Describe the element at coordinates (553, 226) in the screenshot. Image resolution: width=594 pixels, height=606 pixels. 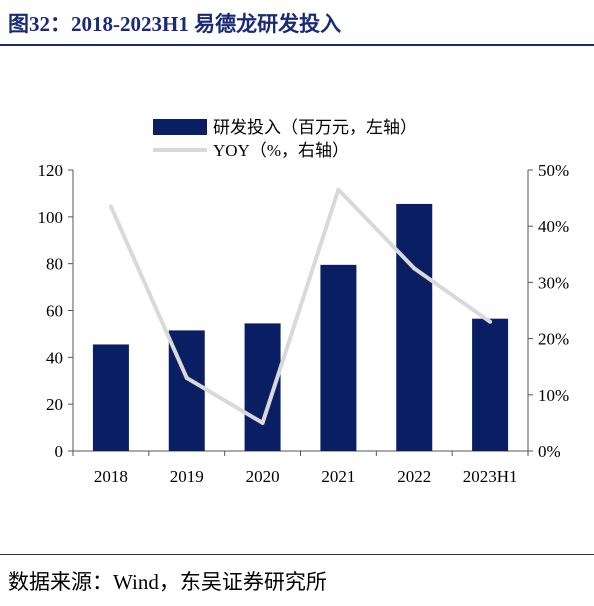
I see `y-right-tick-label: 40%` at that location.